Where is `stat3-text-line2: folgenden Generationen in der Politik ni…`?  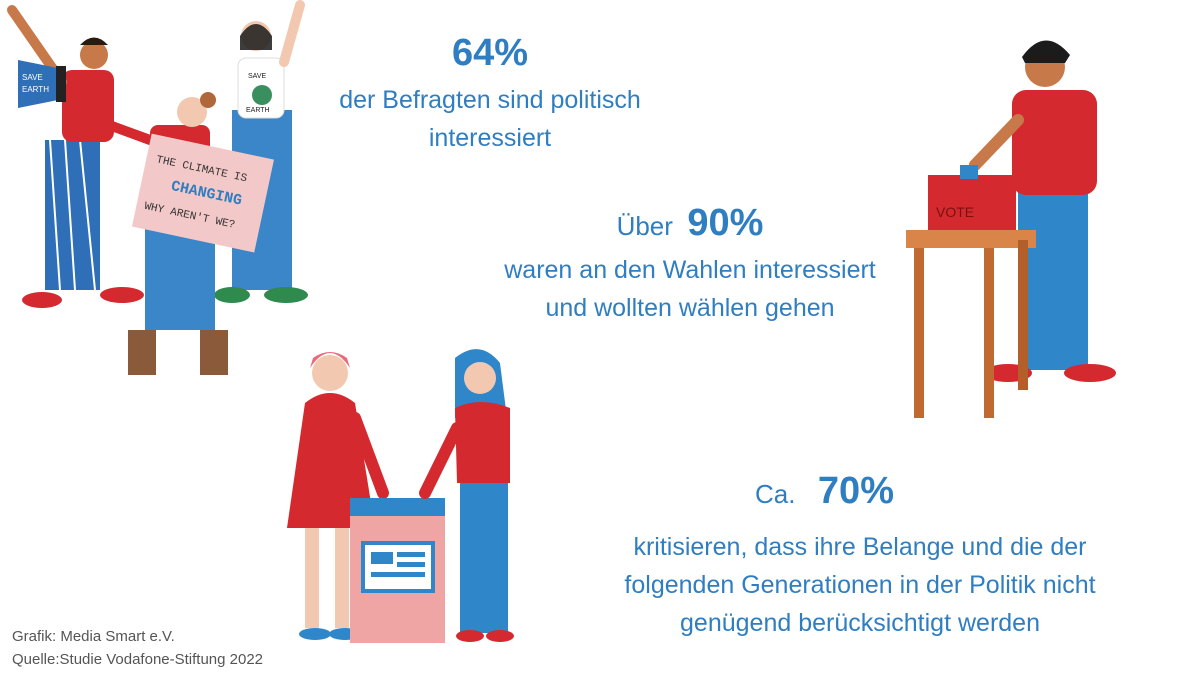
stat3-text-line2: folgenden Generationen in der Politik ni… is located at coordinates (860, 585).